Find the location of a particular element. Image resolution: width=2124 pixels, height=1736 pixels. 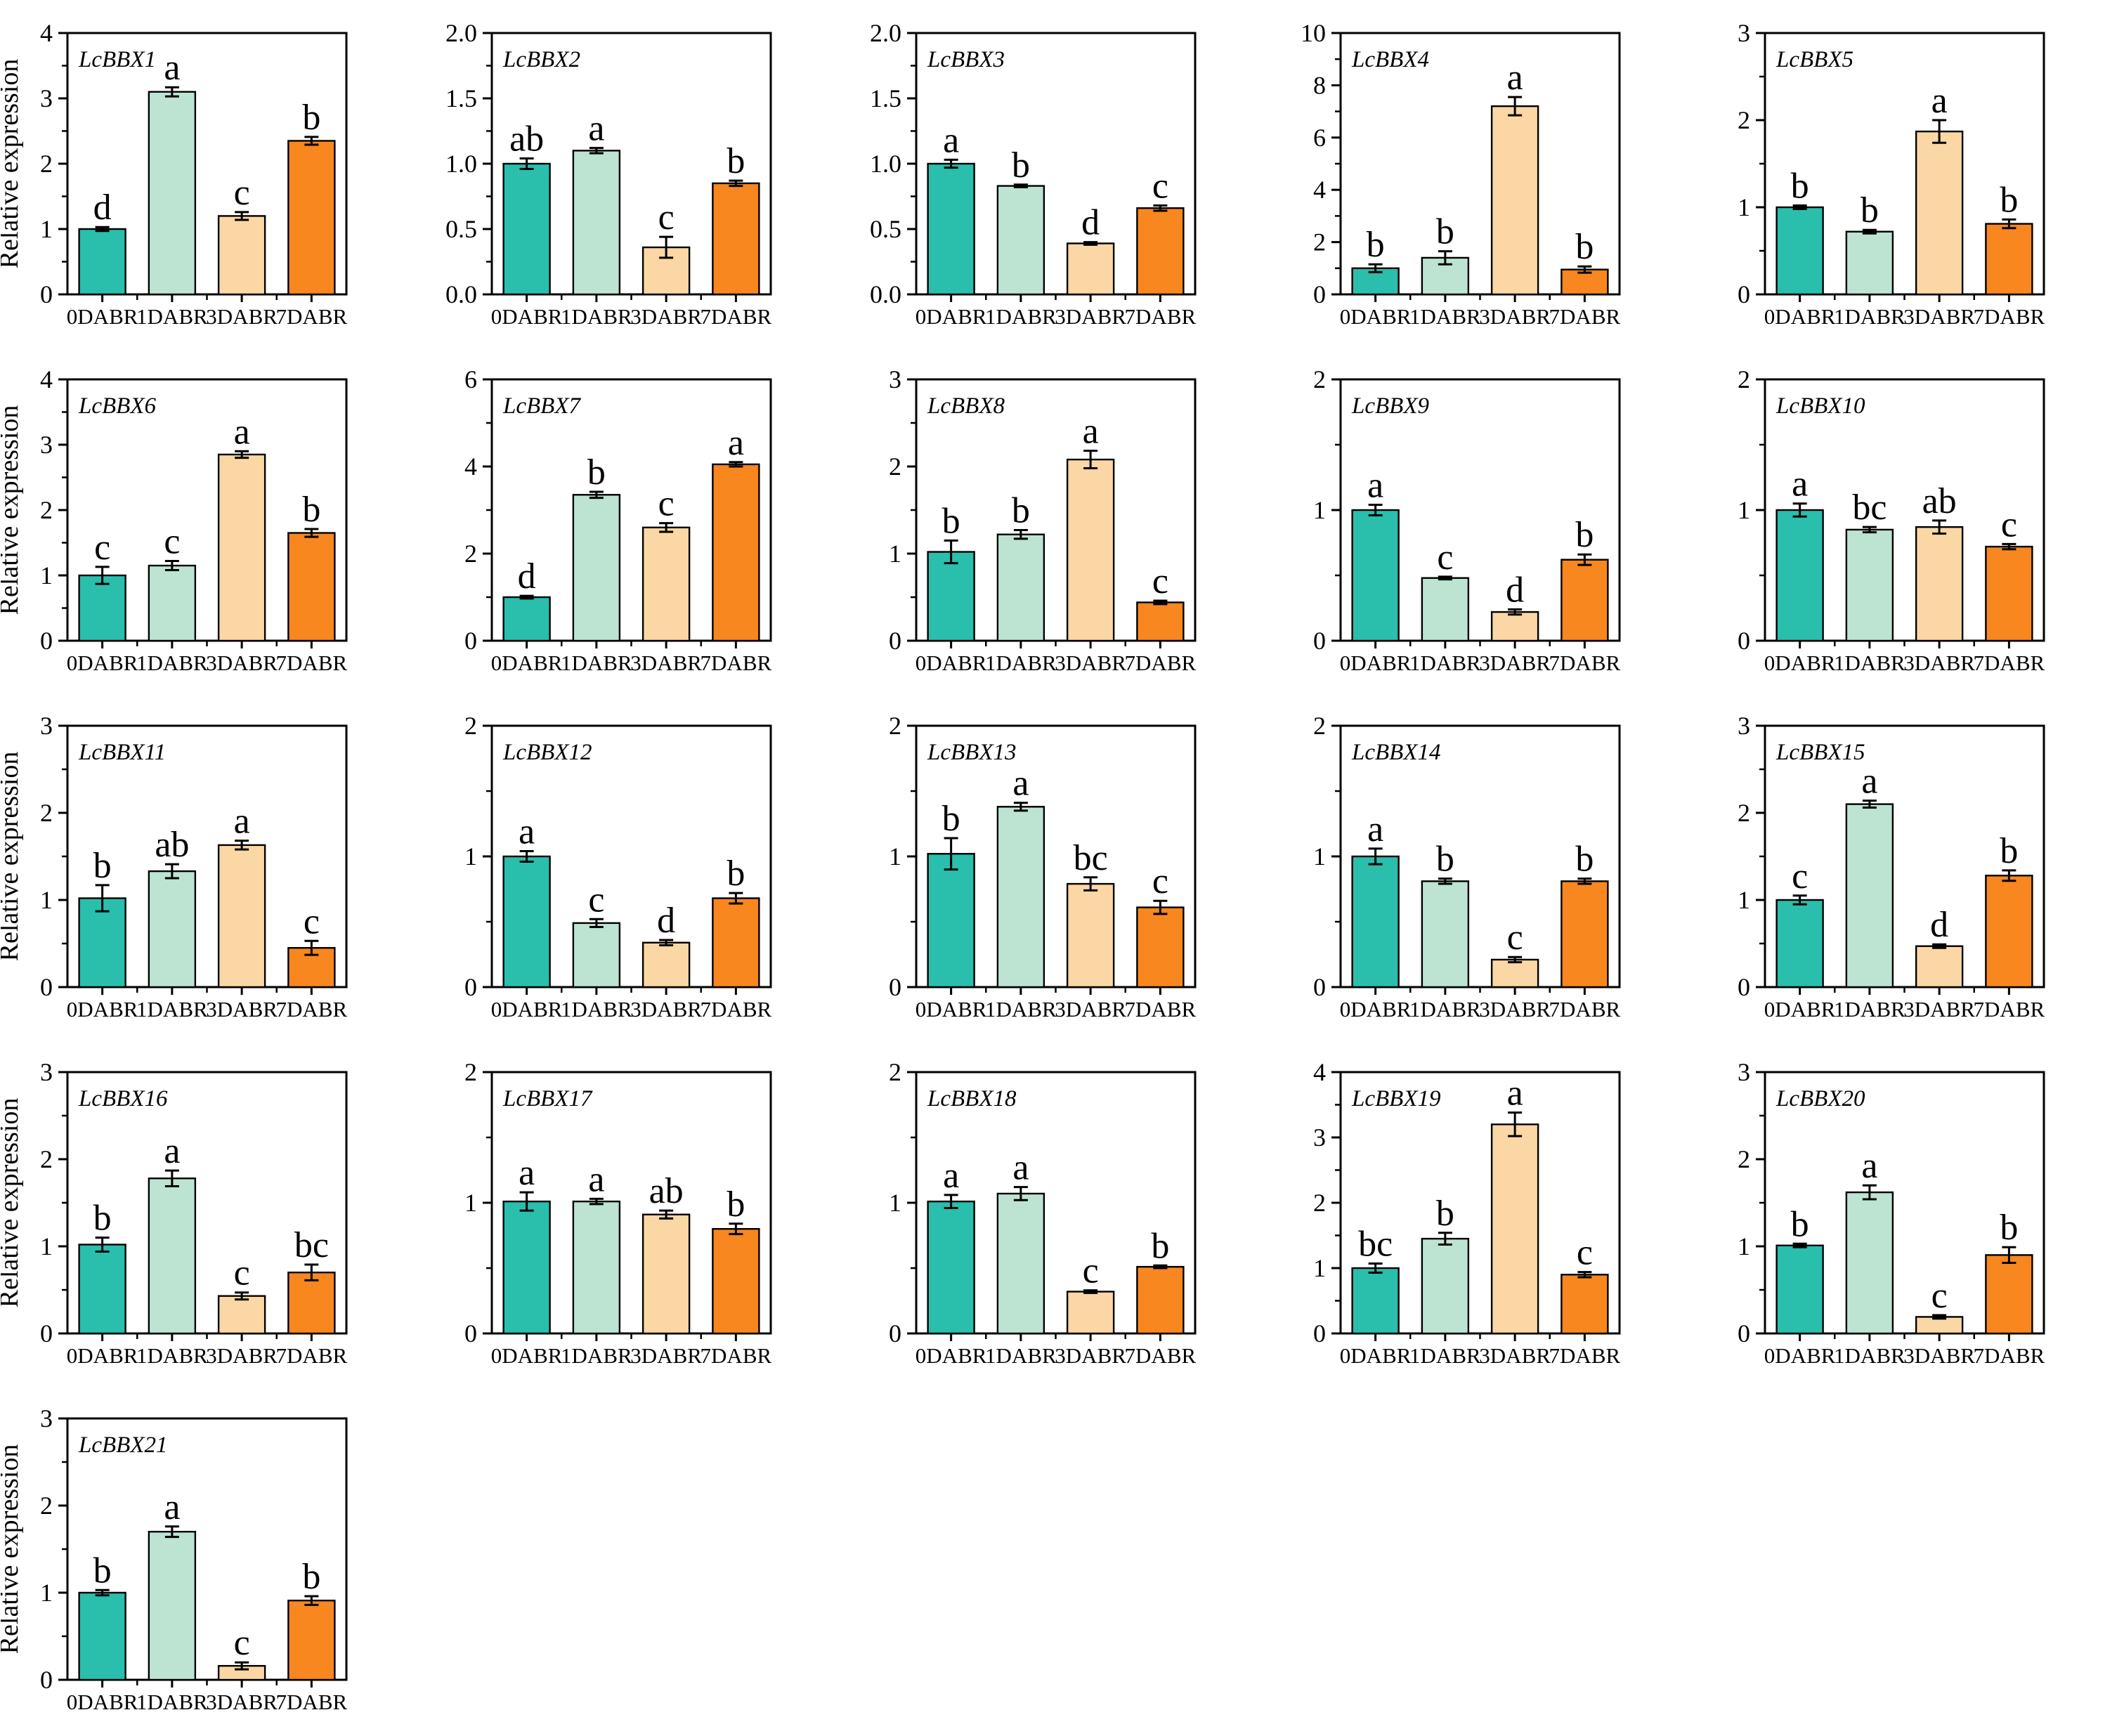

expression-chart-LcBBX8: 0 1 2 3 b 0DABR b 1DABR a 3DABR c 7DABR LcBBX8 is located at coordinates (1043, 520).